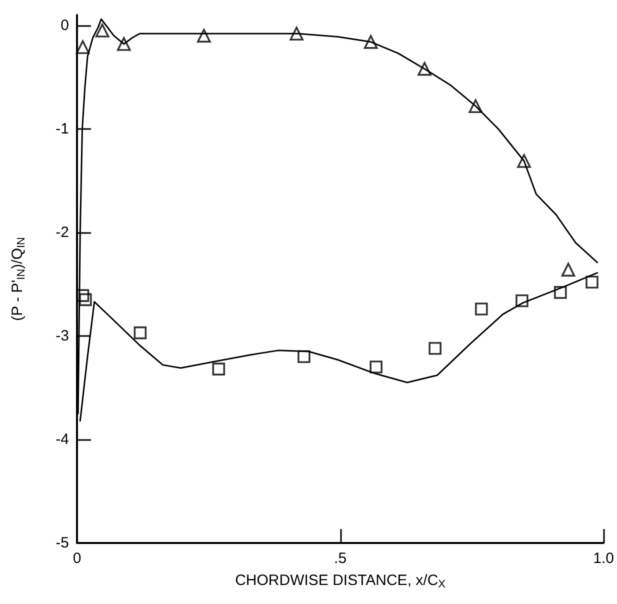  Describe the element at coordinates (603, 558) in the screenshot. I see `x-tick-label: 1.0` at that location.